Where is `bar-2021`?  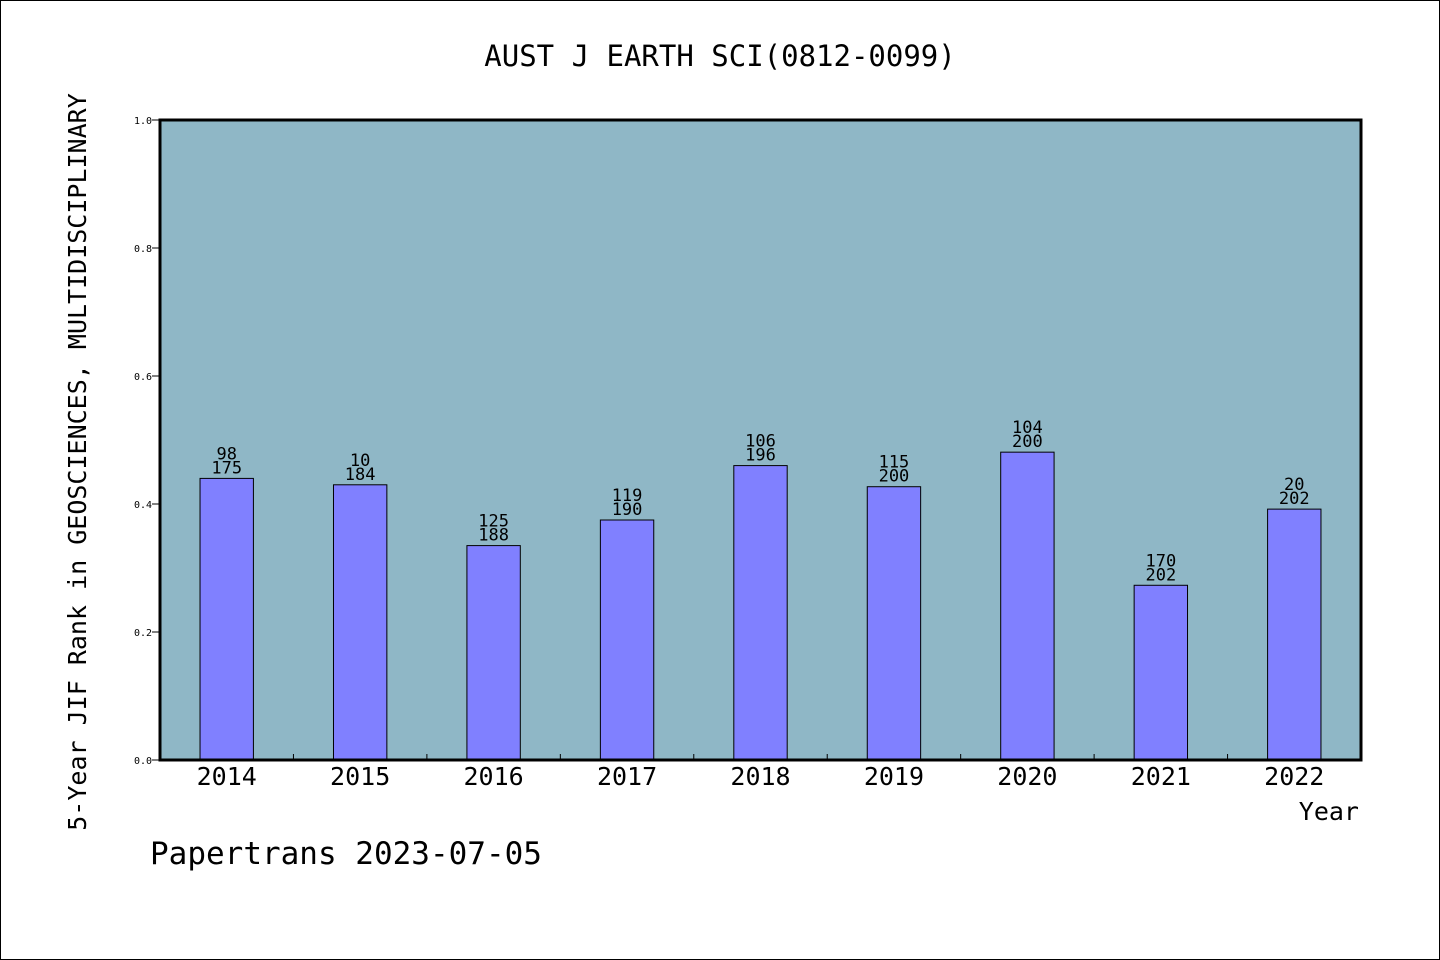
bar-2021 is located at coordinates (1161, 672).